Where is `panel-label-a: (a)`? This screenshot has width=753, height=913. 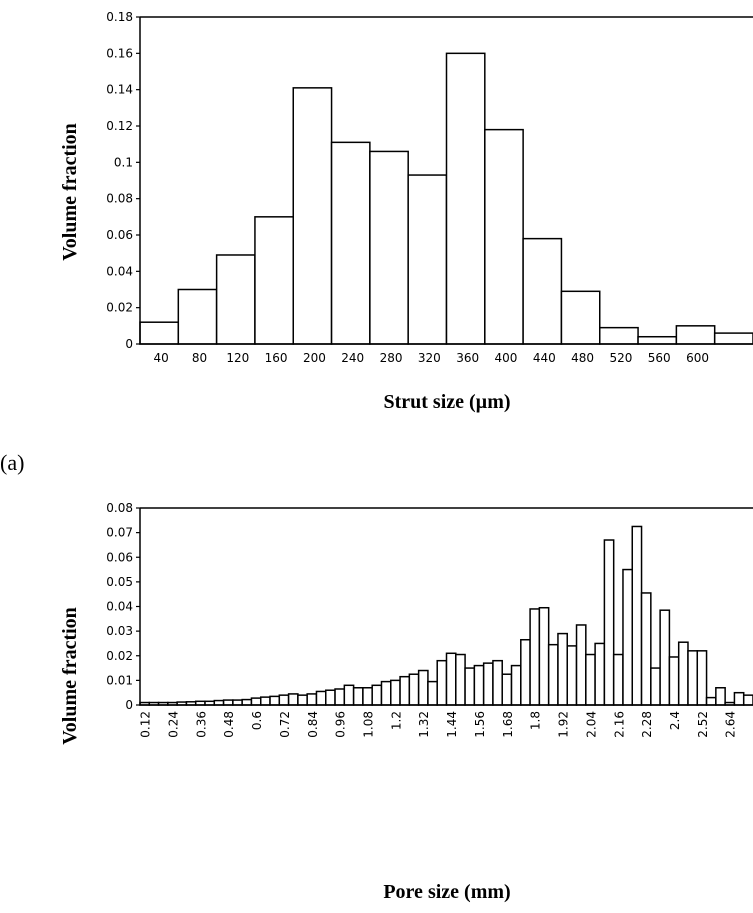 panel-label-a: (a) is located at coordinates (12, 462).